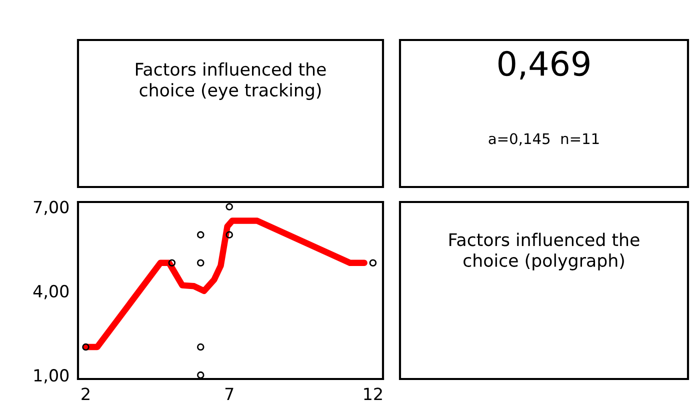 Image resolution: width=692 pixels, height=410 pixels. Describe the element at coordinates (229, 394) in the screenshot. I see `x-tick-label: 7` at that location.